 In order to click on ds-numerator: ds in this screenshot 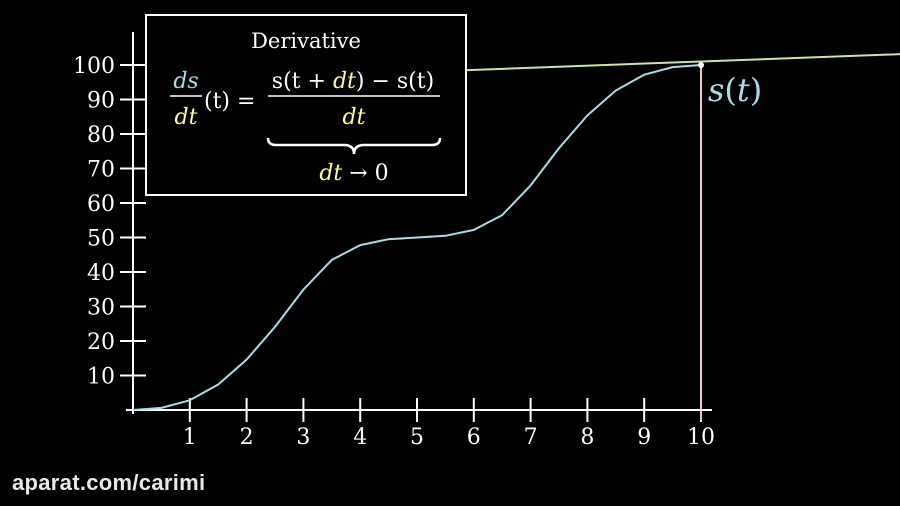, I will do `click(185, 81)`.